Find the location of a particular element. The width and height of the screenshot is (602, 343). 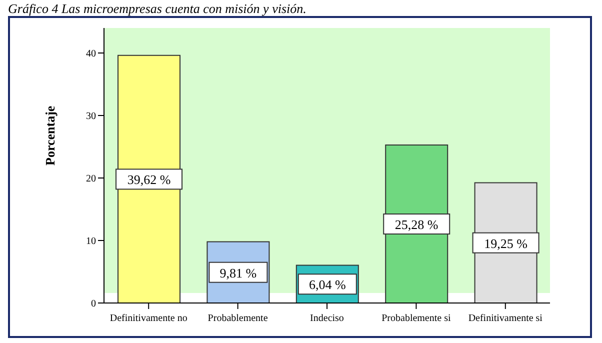

y-axis-title: Porcentaje is located at coordinates (50, 136).